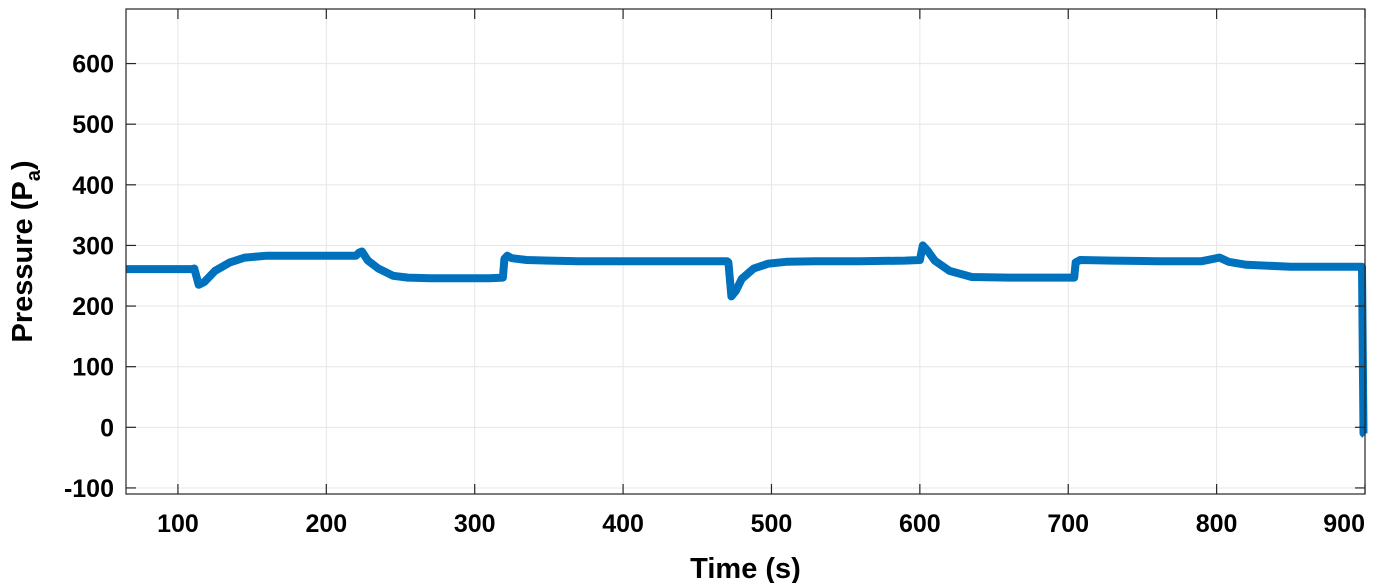  I want to click on y-tick-label: 300, so click(93, 246).